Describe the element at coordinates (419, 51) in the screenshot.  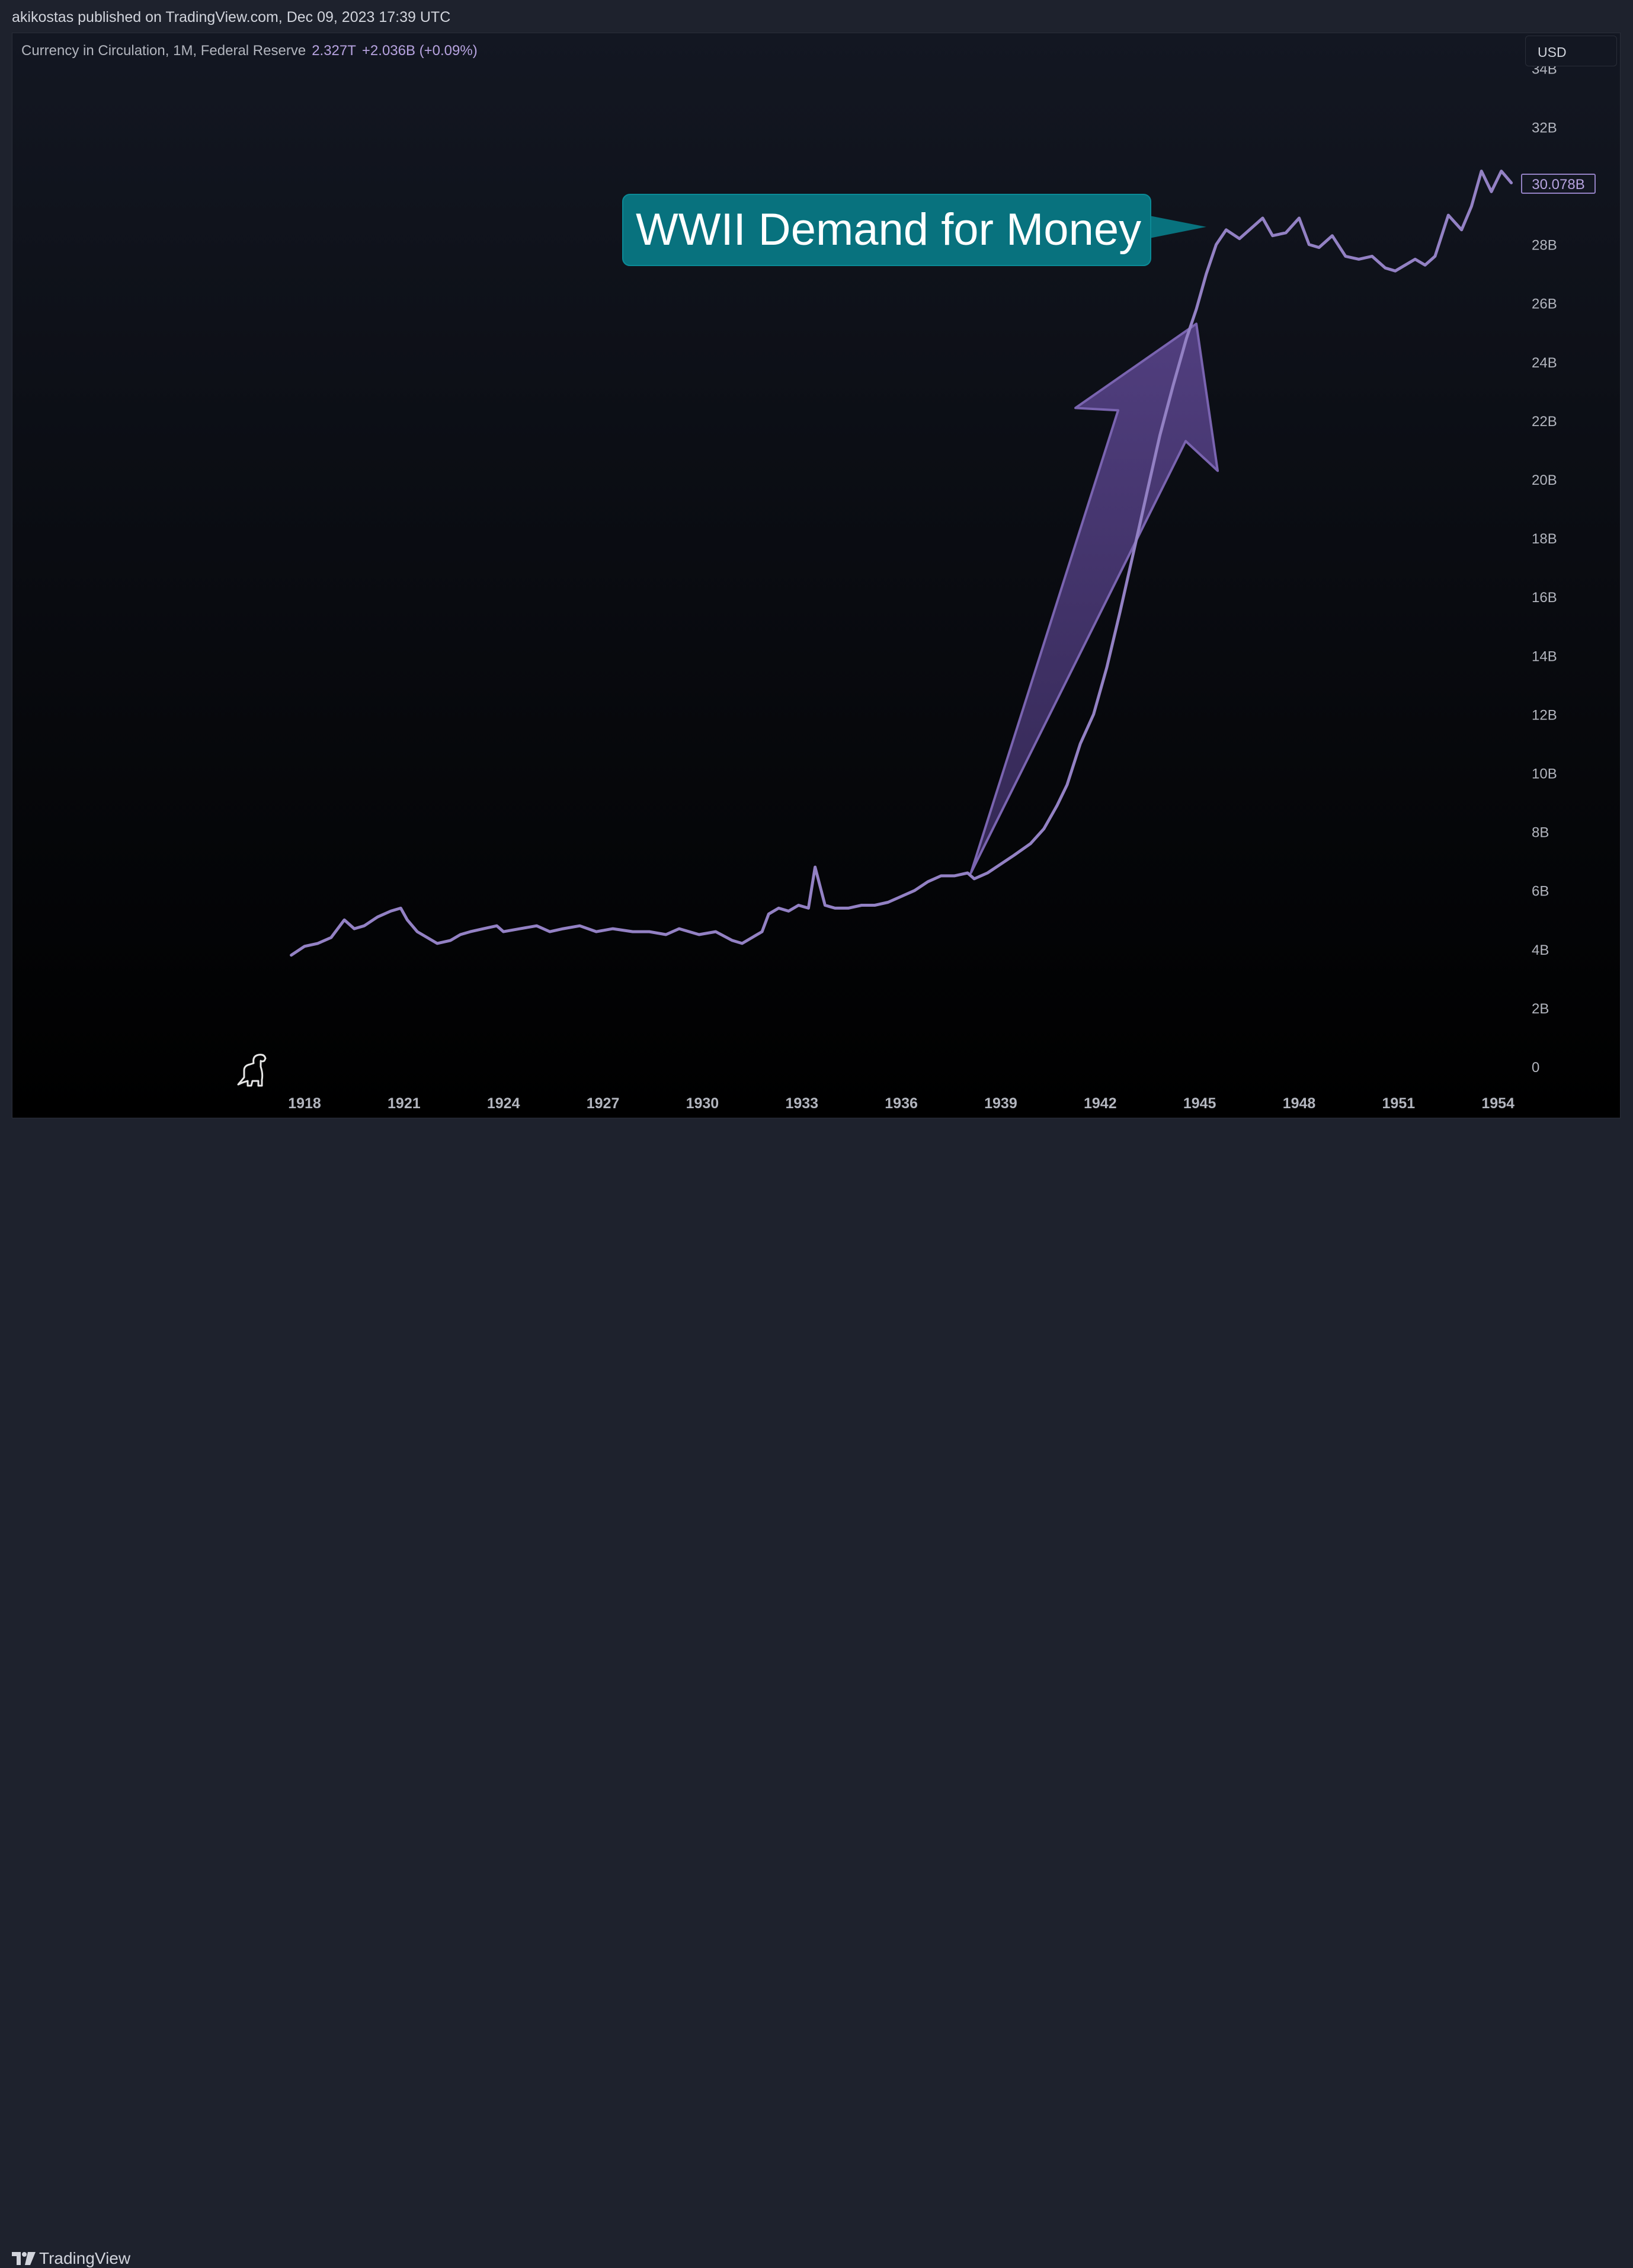
I see `series-change: +2.036B (+0.09%)` at that location.